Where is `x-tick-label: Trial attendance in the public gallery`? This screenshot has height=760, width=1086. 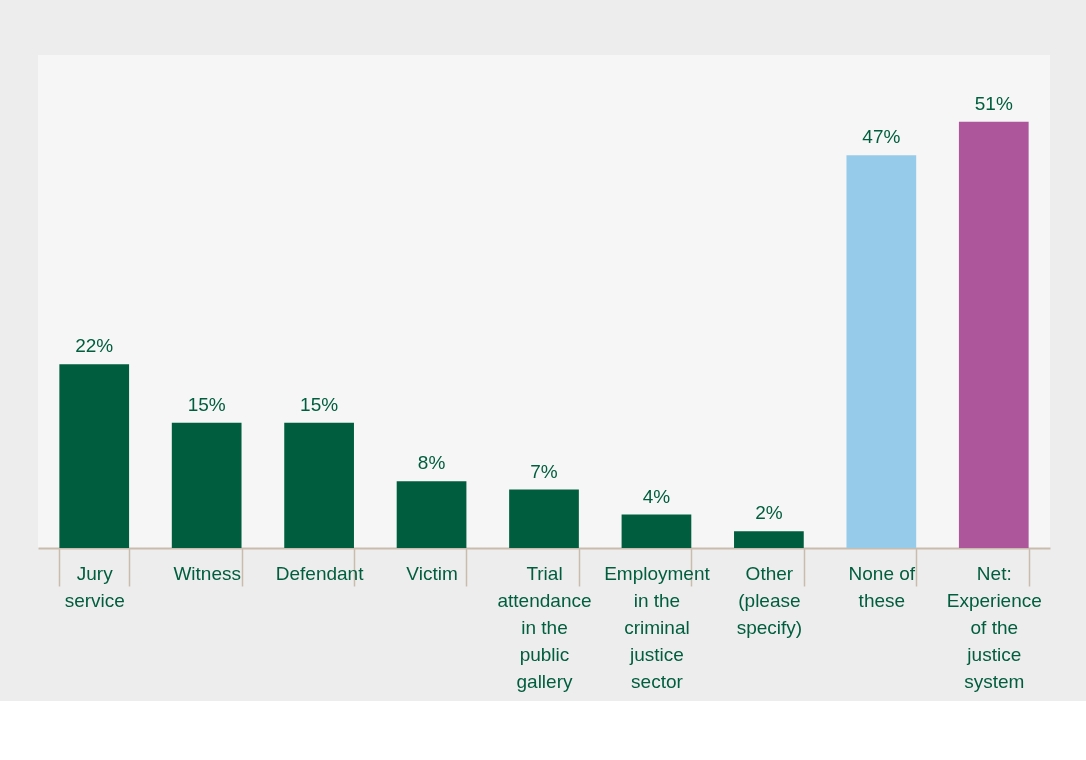
x-tick-label: Trial attendance in the public gallery is located at coordinates (544, 627).